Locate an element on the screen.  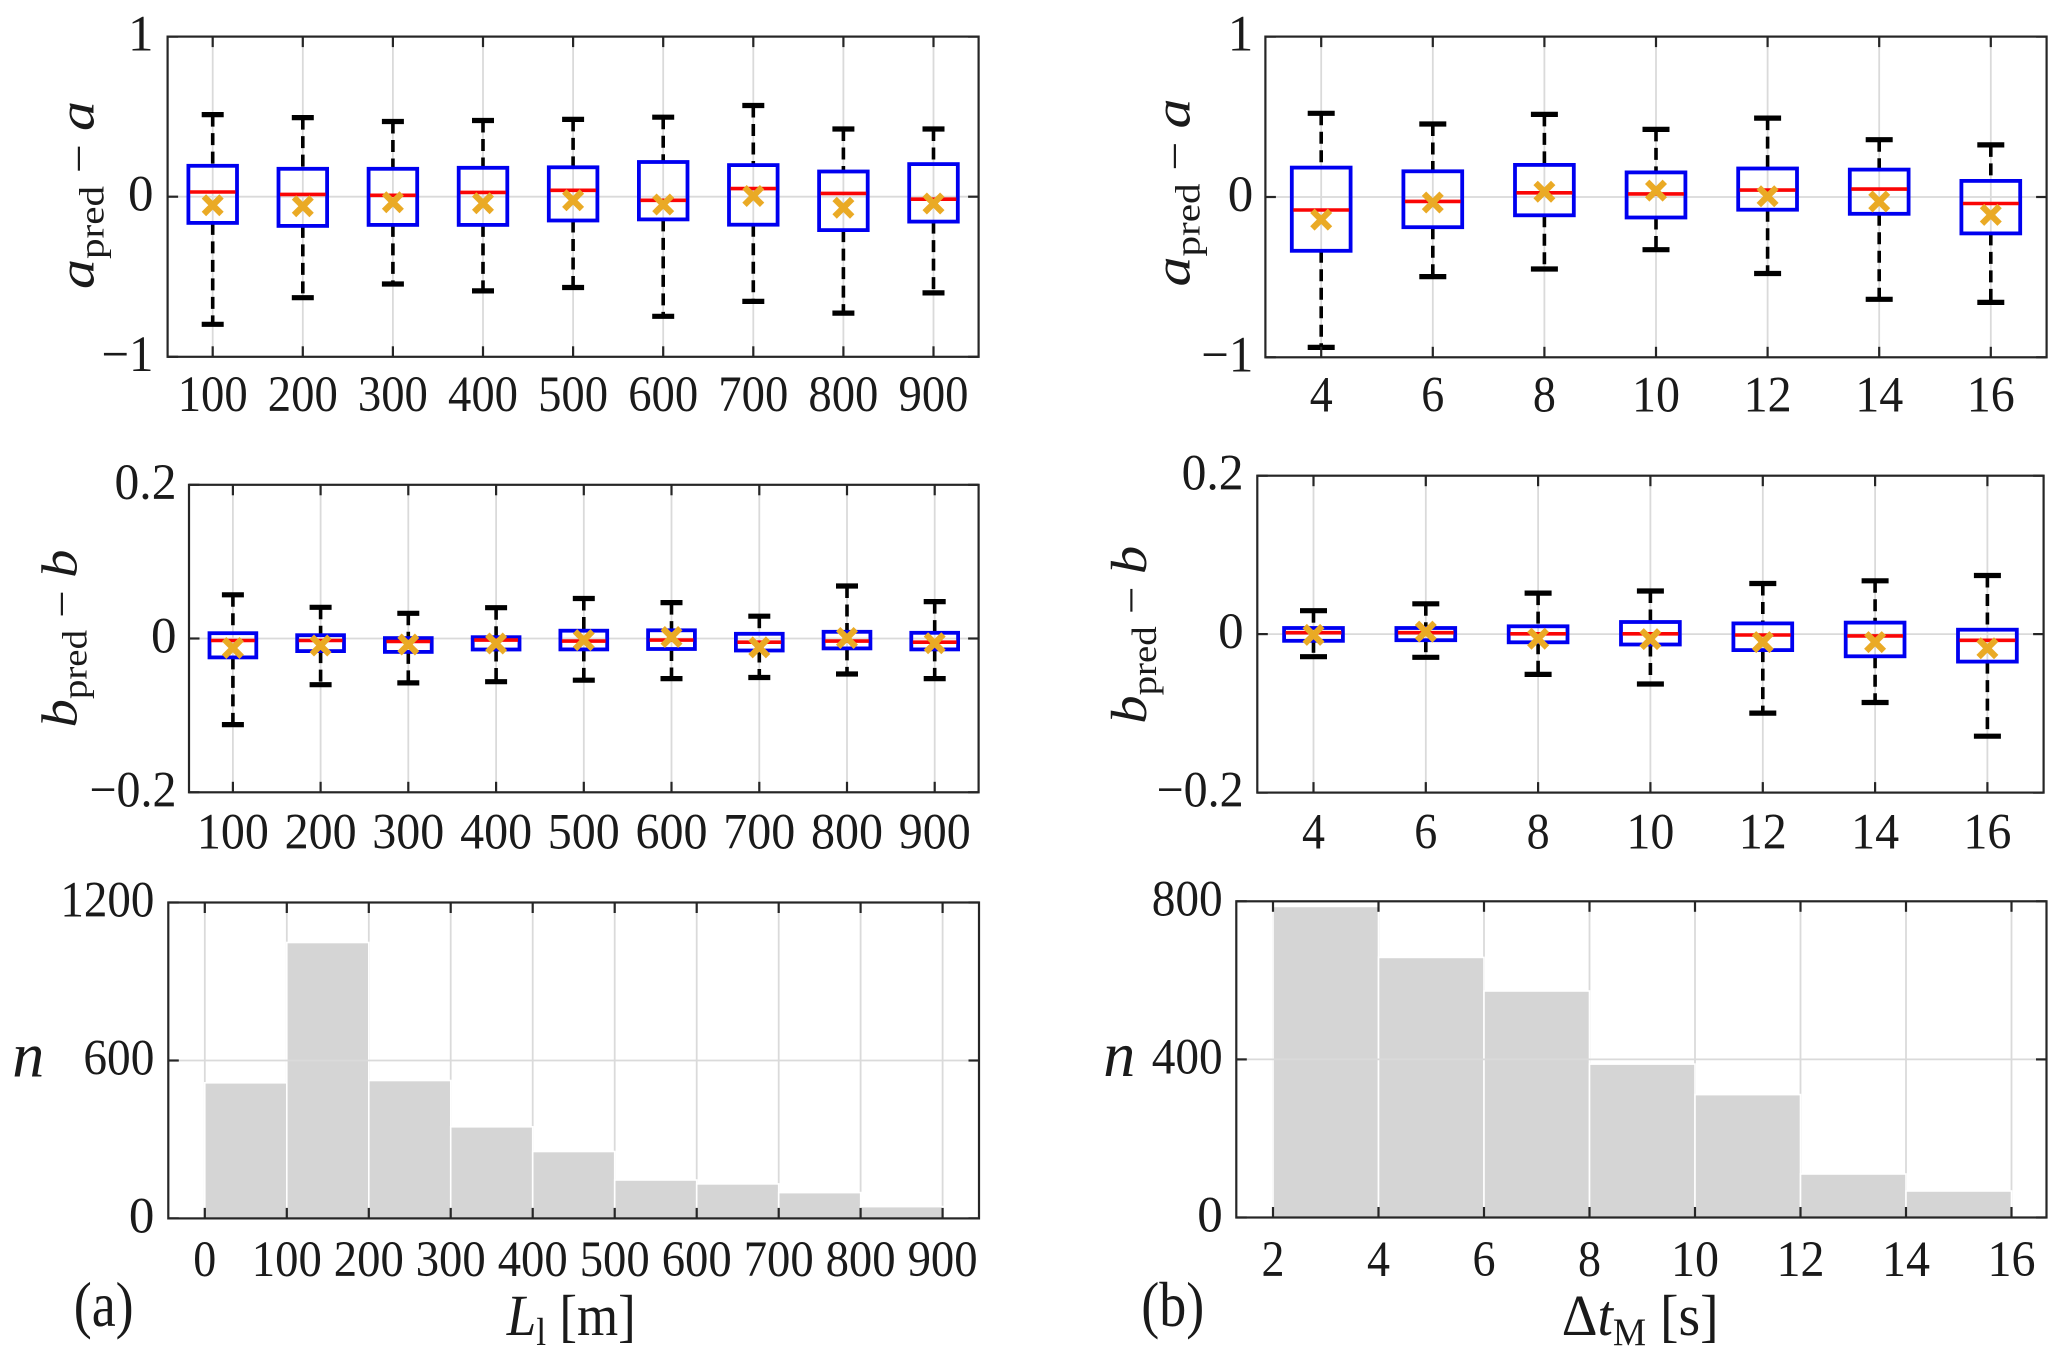
svg-text: (a) is located at coordinates (104, 1304).